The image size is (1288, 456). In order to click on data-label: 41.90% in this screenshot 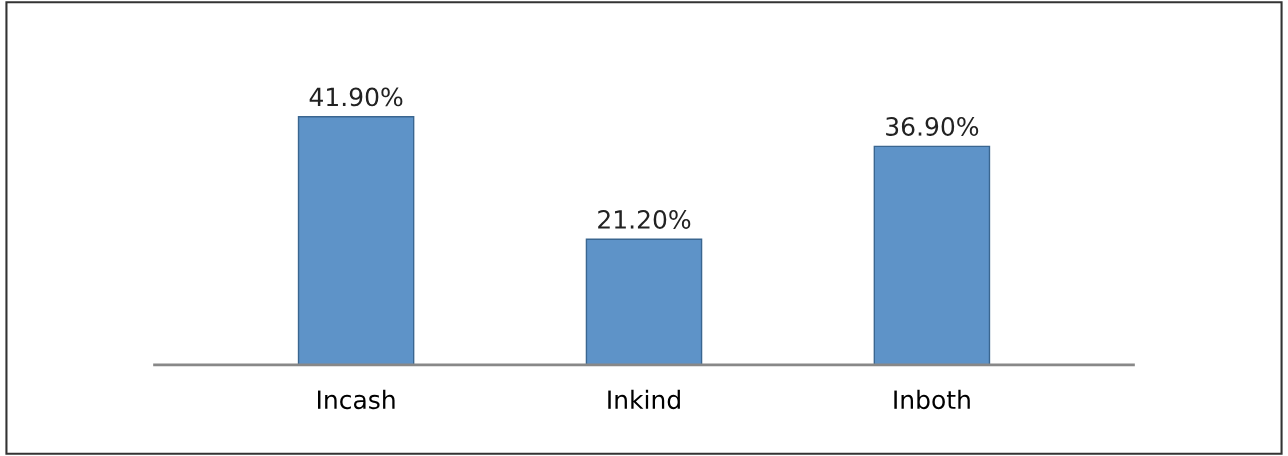, I will do `click(356, 97)`.